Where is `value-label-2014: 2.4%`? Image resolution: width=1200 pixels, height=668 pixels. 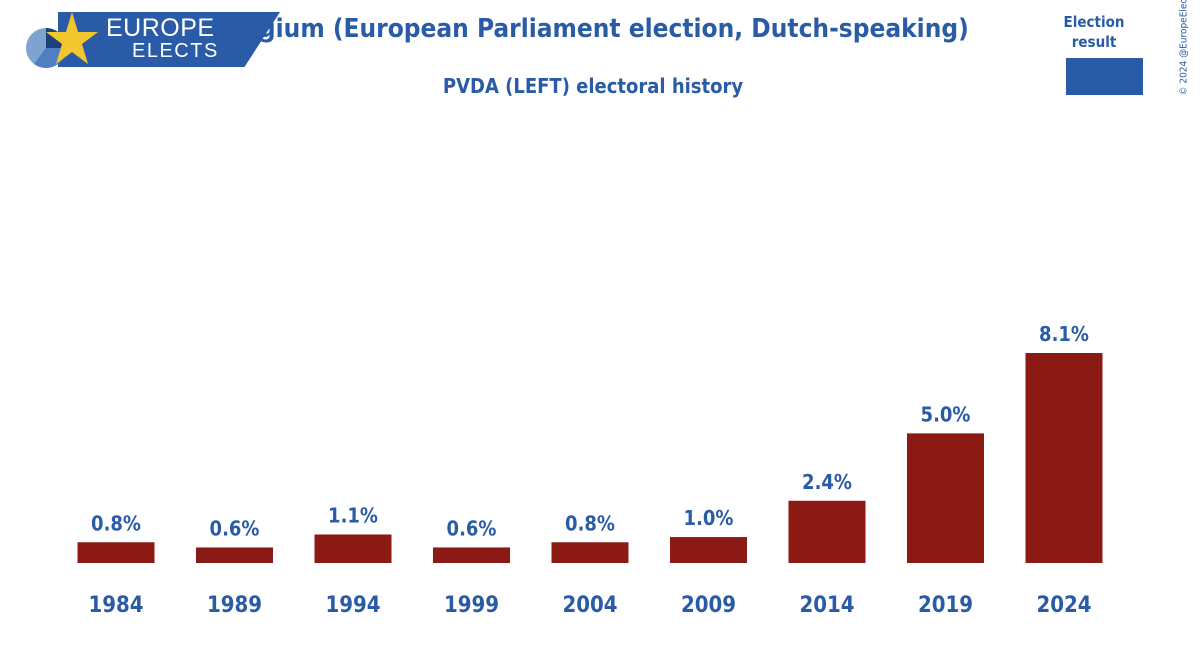 value-label-2014: 2.4% is located at coordinates (827, 482).